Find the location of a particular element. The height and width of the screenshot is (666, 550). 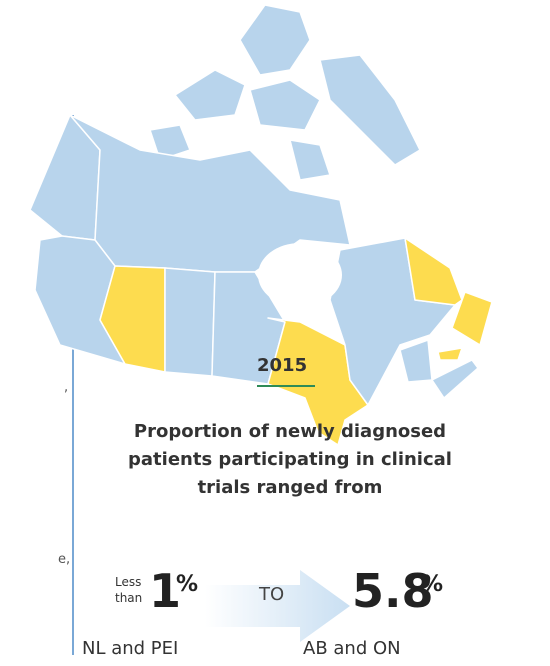

fragment-text: e, is located at coordinates (64, 559).